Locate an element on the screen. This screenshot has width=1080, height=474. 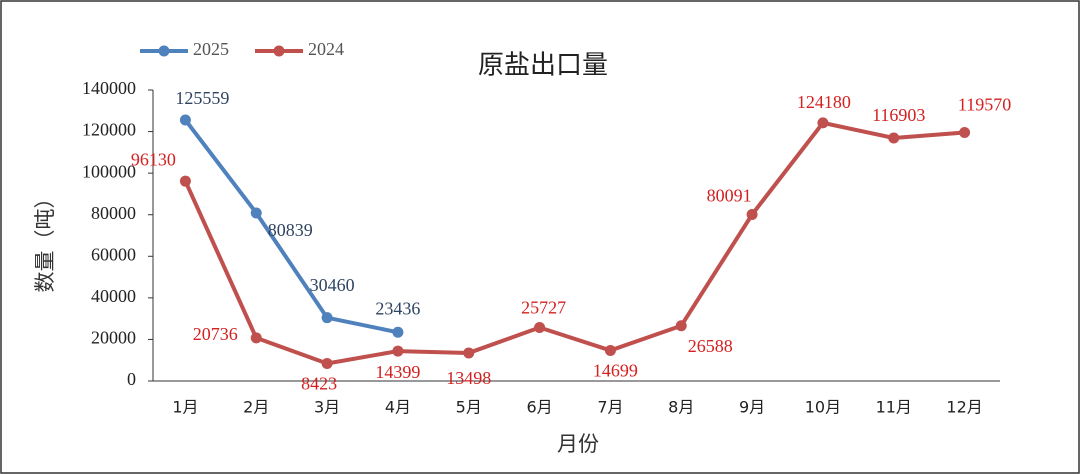
x-axis-title: 月份 is located at coordinates (578, 444).